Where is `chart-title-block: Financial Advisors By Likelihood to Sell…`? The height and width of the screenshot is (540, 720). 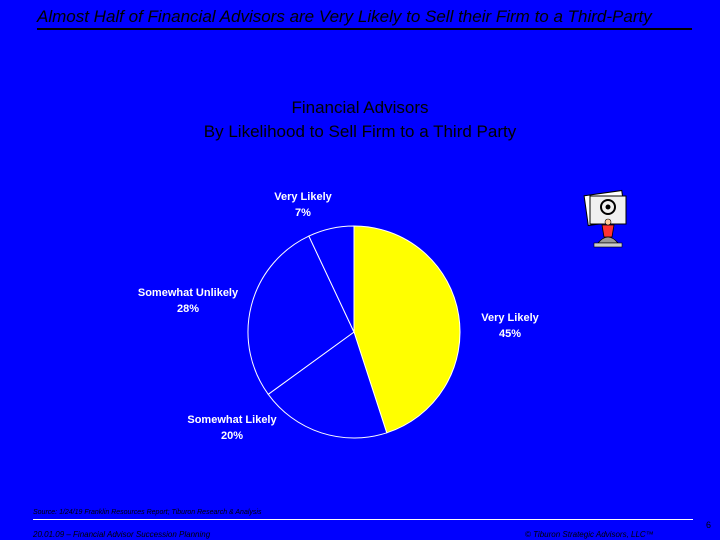 chart-title-block: Financial Advisors By Likelihood to Sell… is located at coordinates (360, 120).